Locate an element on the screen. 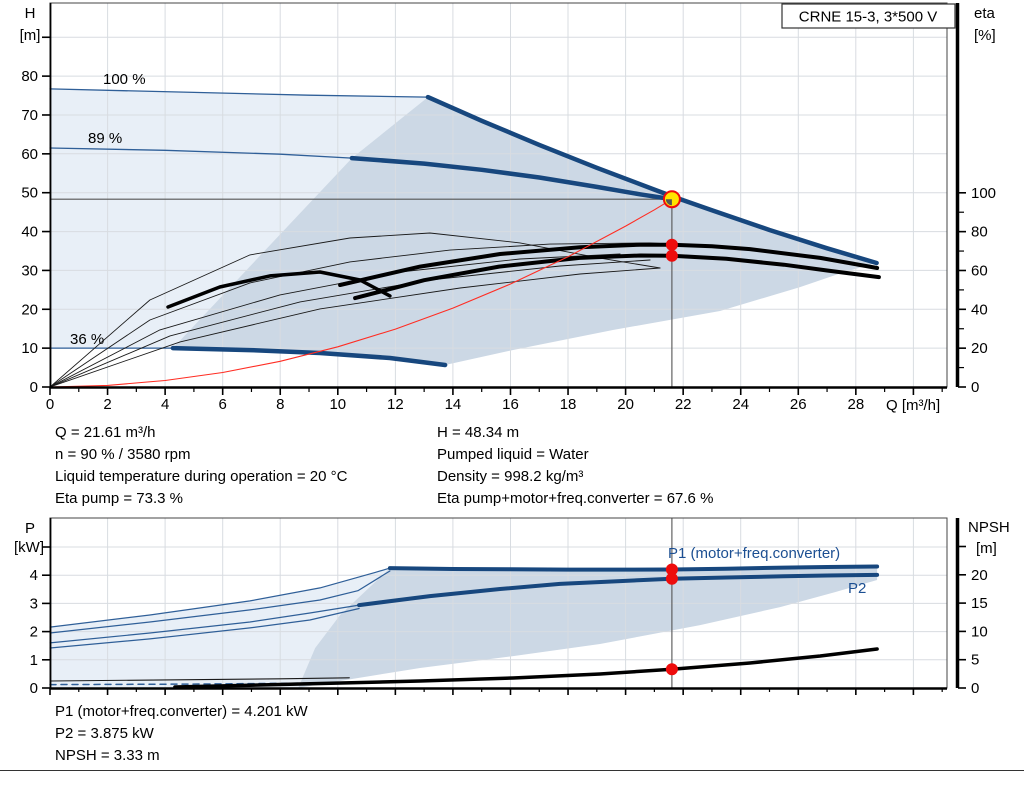 This screenshot has width=1024, height=786. npsh-thick-curve is located at coordinates (526, 668).